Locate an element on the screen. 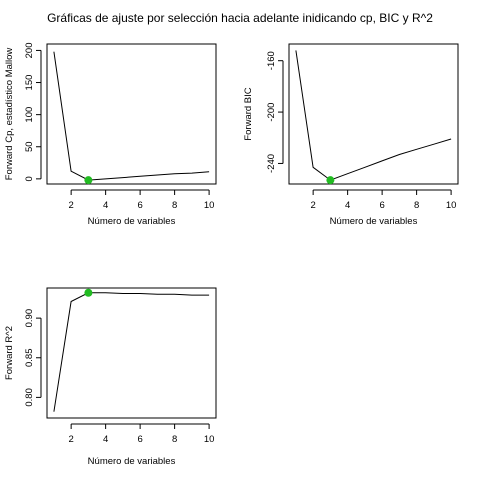  y-tick-label: 0.90 is located at coordinates (29, 318).